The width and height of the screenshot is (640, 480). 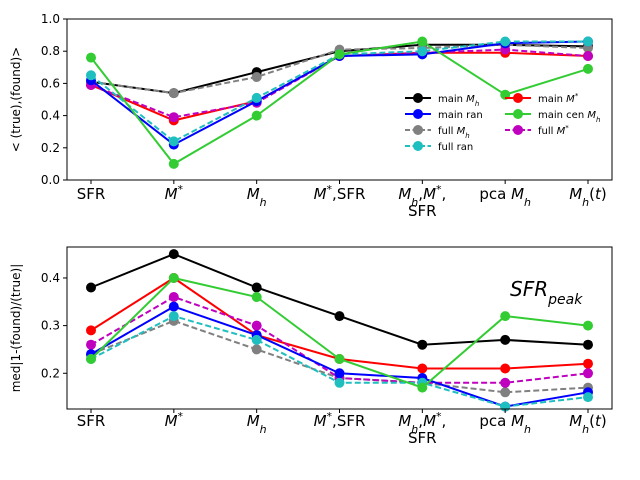 What do you see at coordinates (460, 115) in the screenshot?
I see `legend-label: main ran` at bounding box center [460, 115].